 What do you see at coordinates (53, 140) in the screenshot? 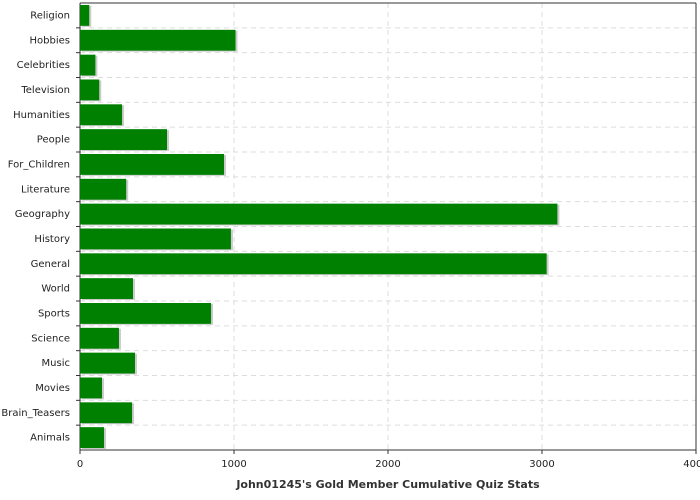
I see `y-tick-label: People` at bounding box center [53, 140].